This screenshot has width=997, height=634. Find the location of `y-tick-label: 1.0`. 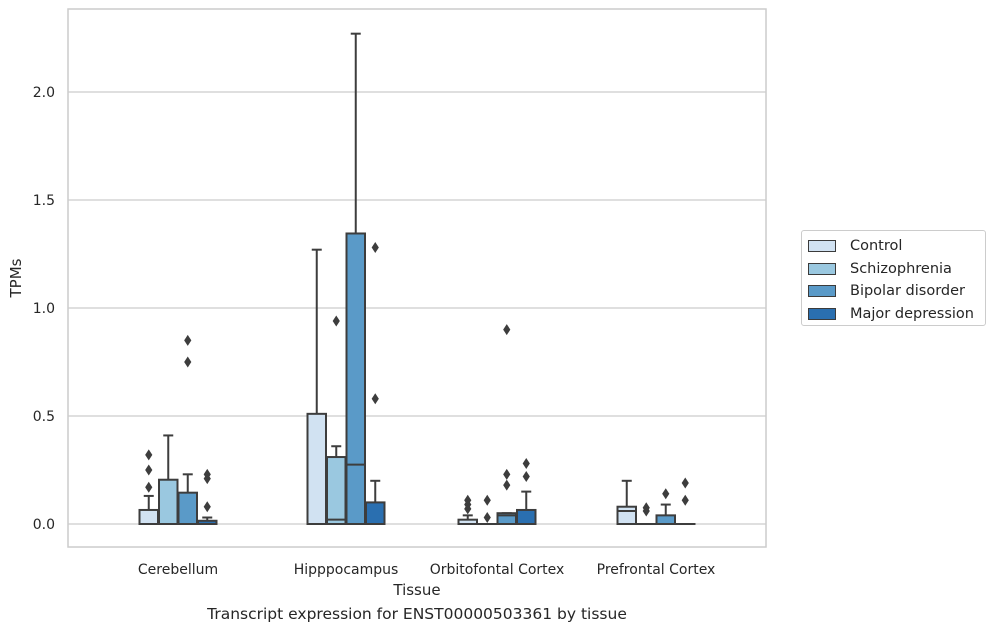

y-tick-label: 1.0 is located at coordinates (44, 309).